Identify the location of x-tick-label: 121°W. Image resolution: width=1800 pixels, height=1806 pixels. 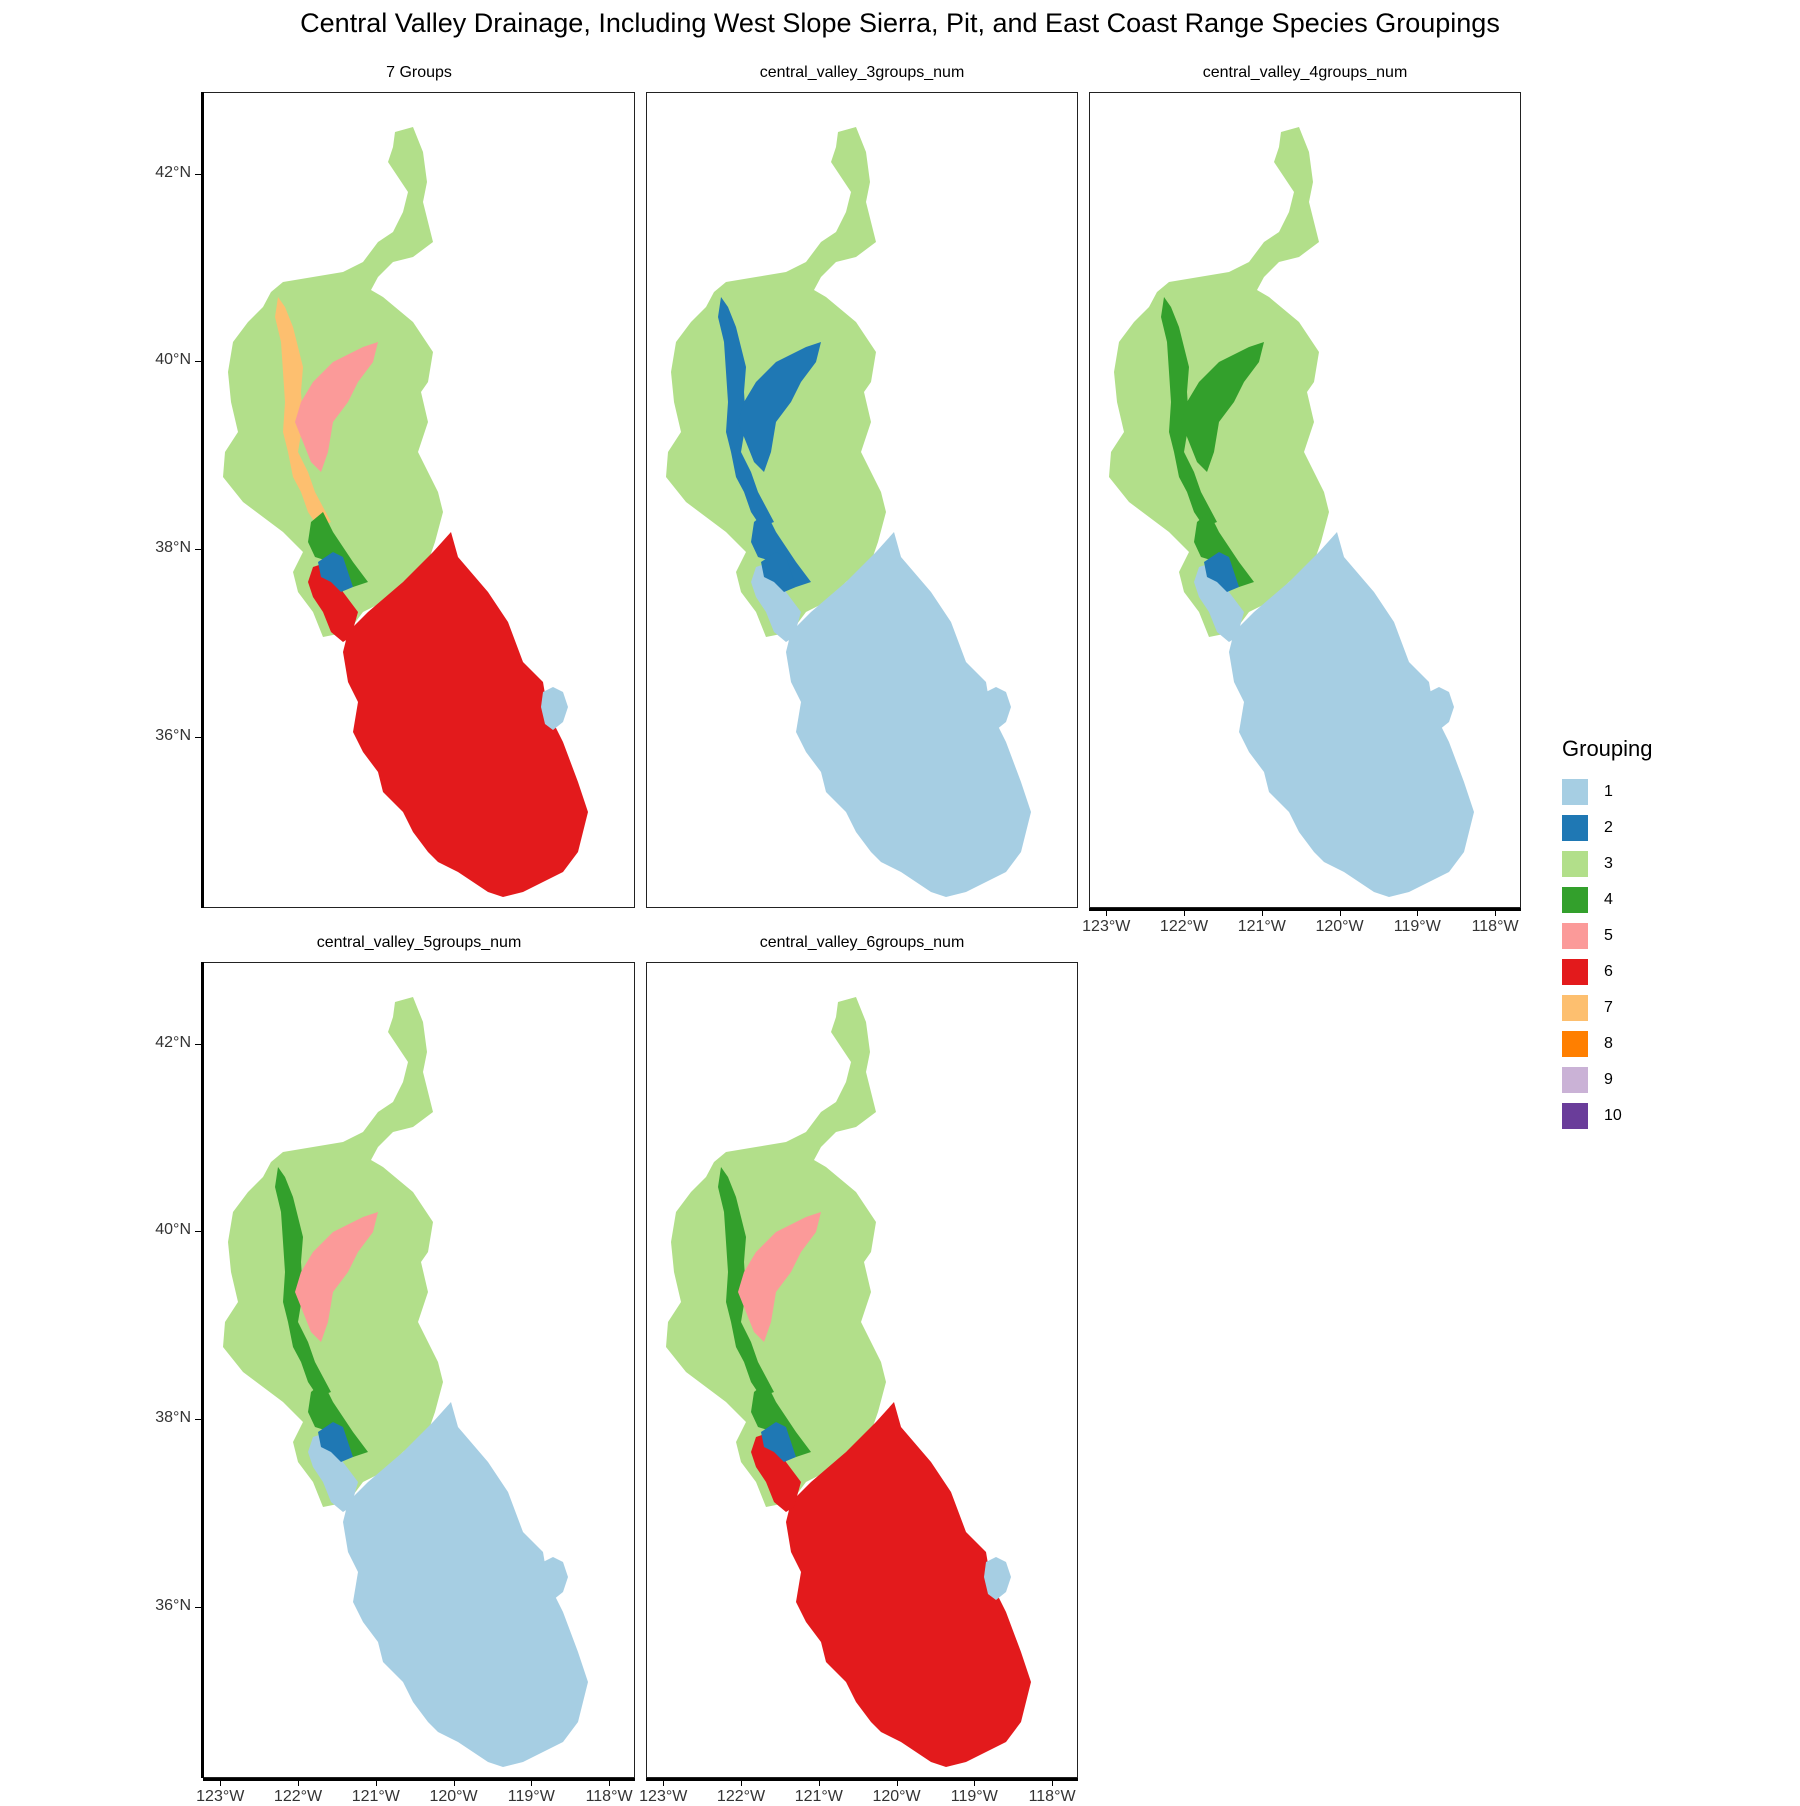
(375, 1796).